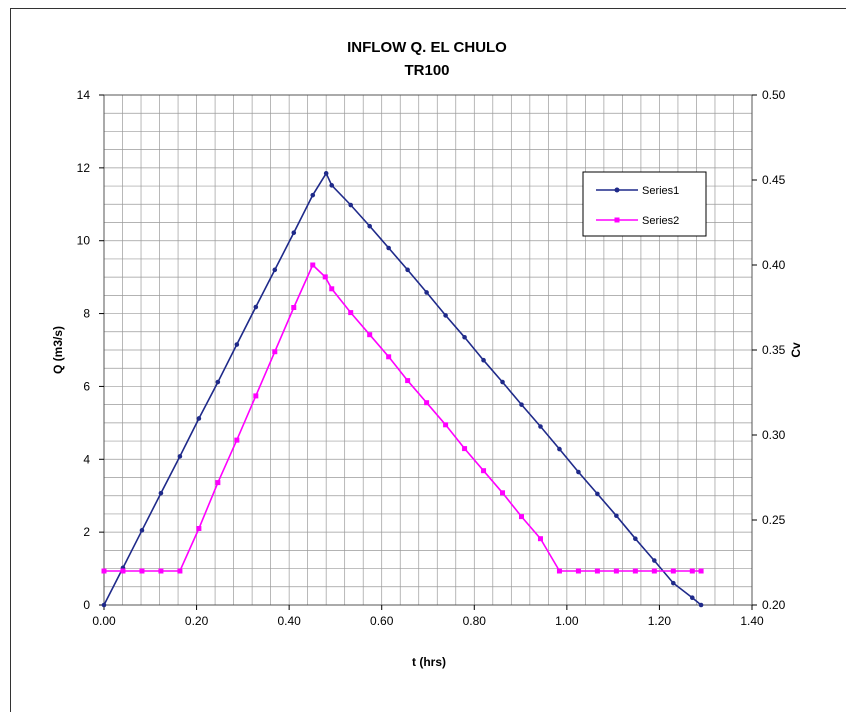  Describe the element at coordinates (774, 605) in the screenshot. I see `y2-tick-label: 0.20` at that location.